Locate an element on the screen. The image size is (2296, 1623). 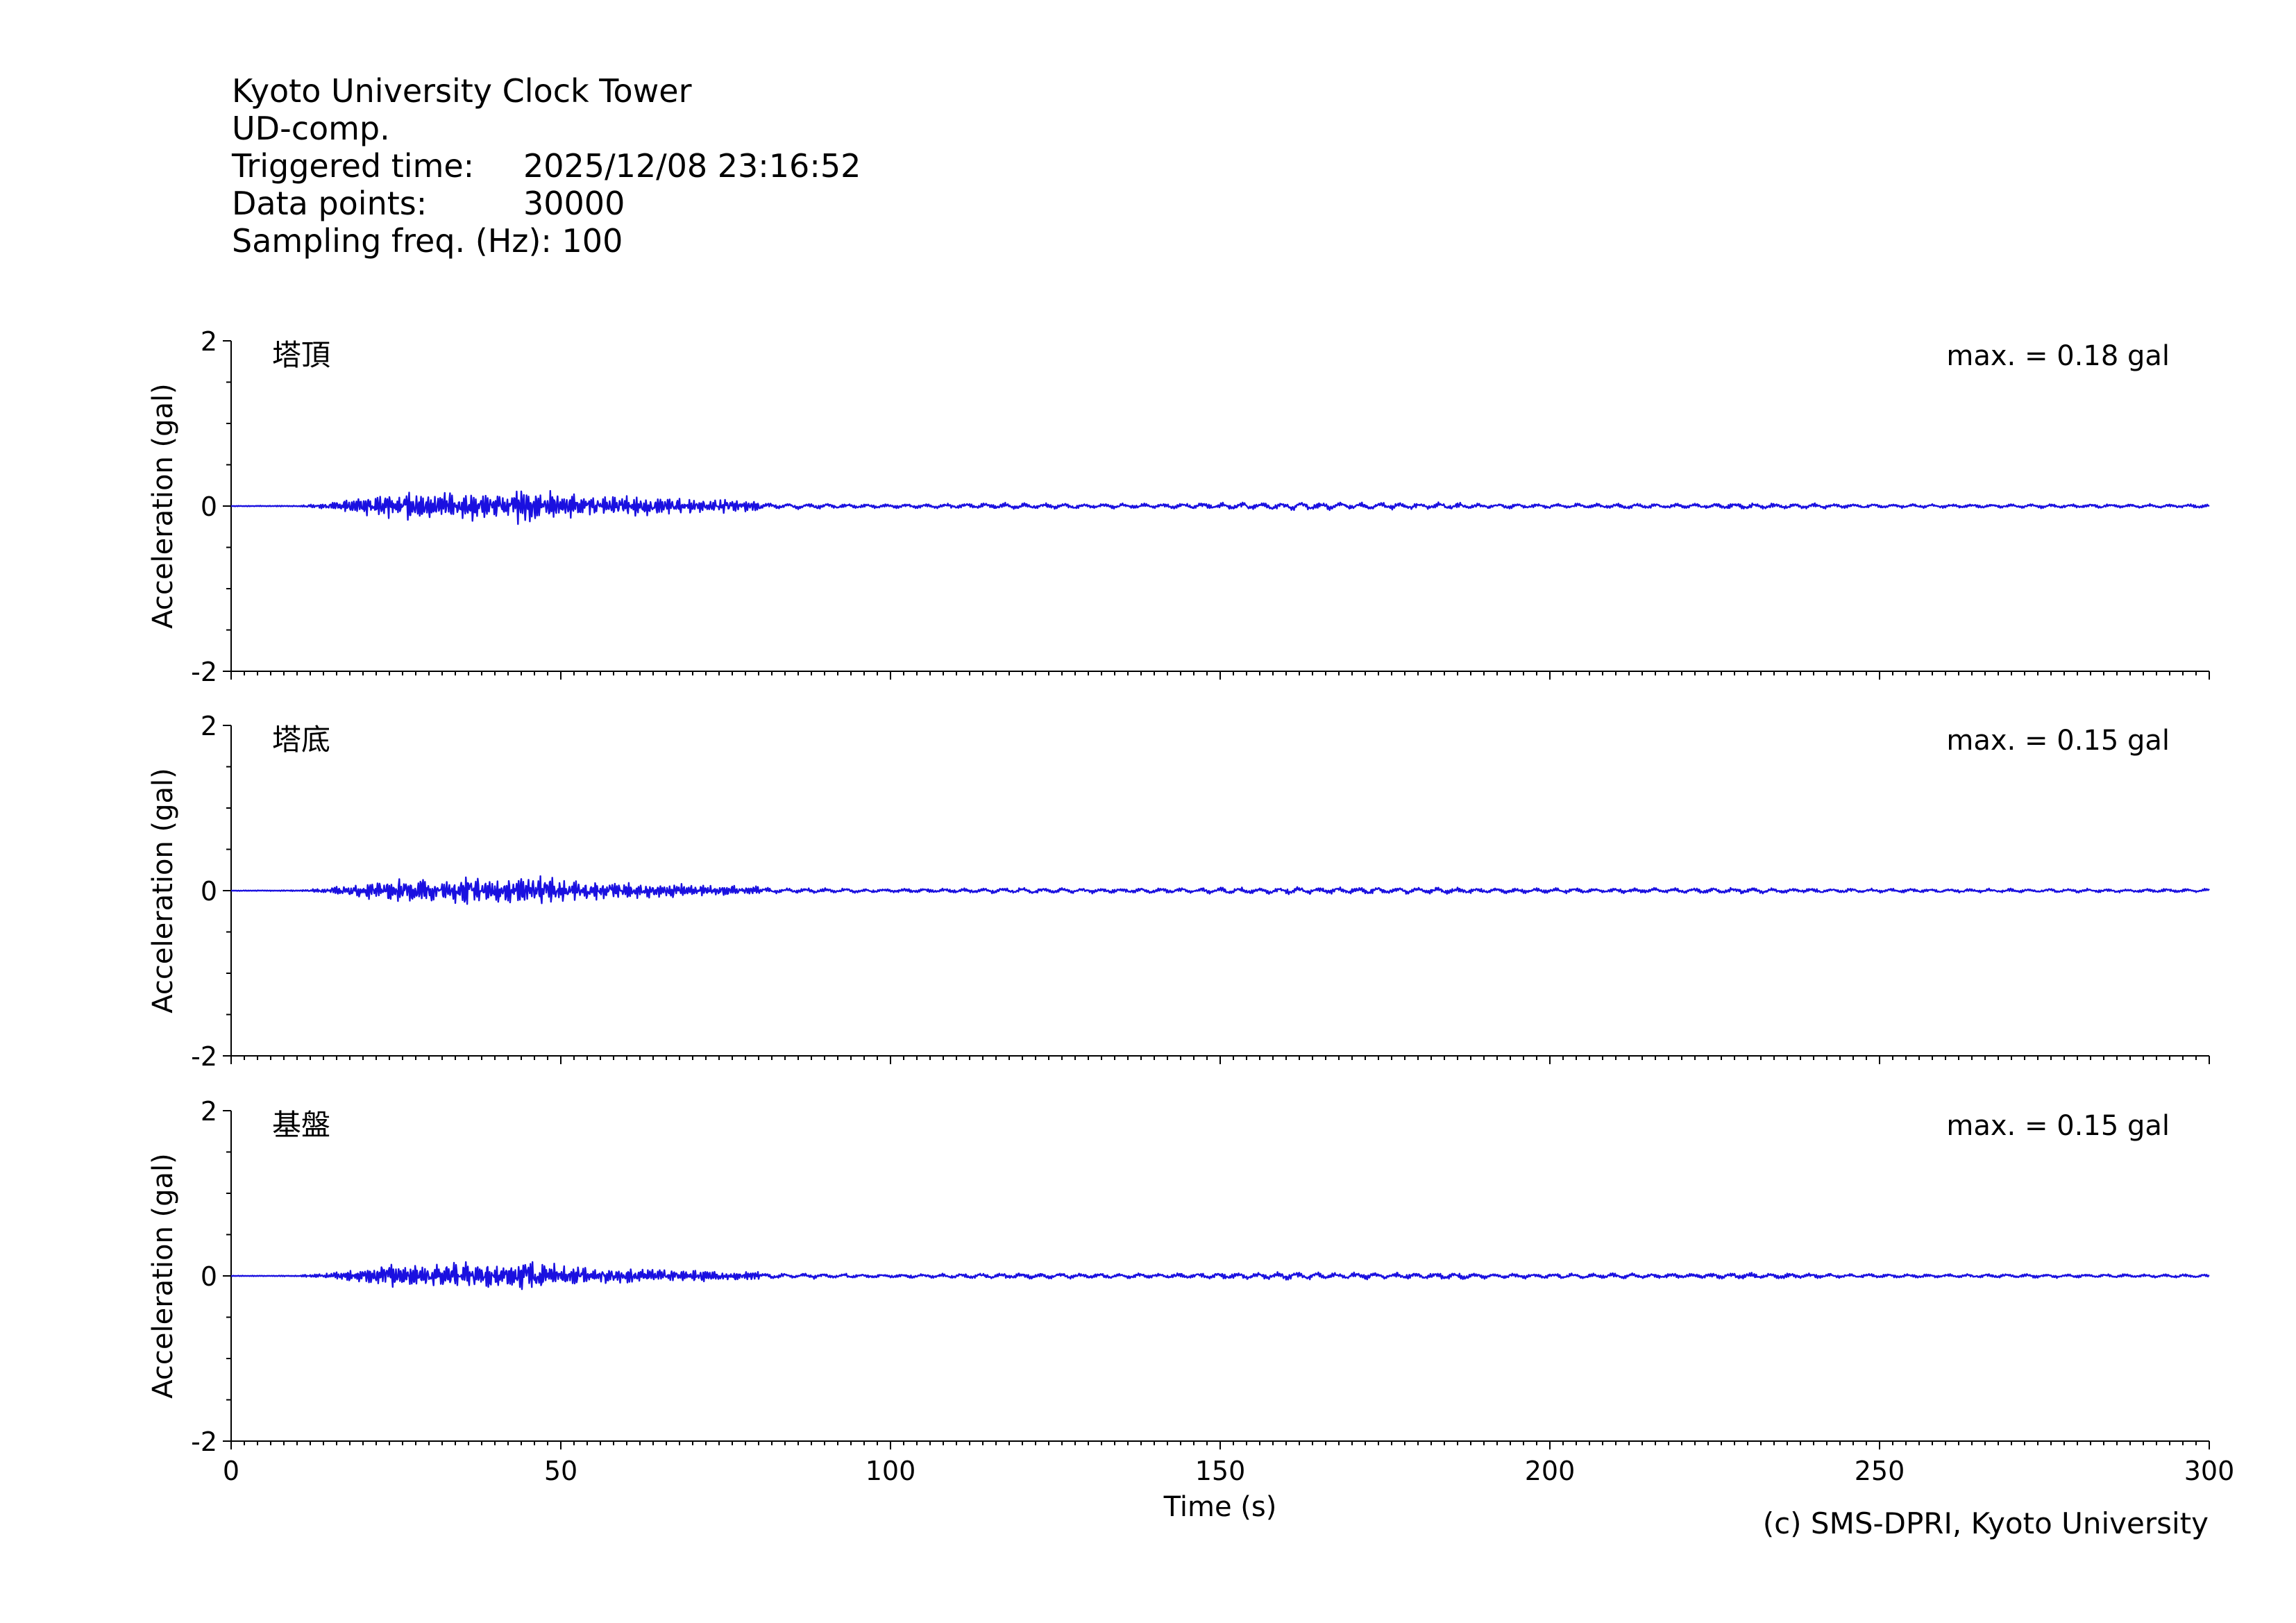
sampling-freq-row: Sampling freq. (Hz): 100 is located at coordinates (546, 241).